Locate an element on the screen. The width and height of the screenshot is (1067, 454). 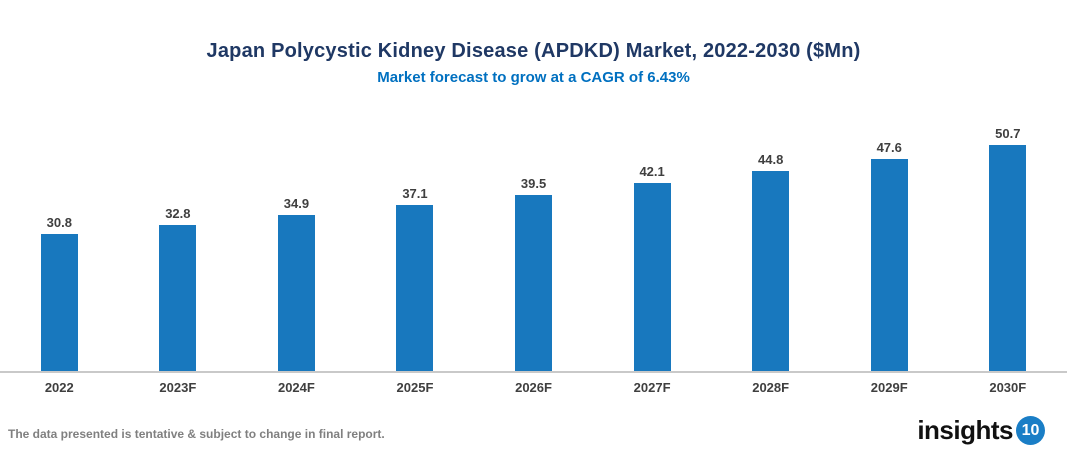
chart-column: 50.7 is located at coordinates (1008, 248).